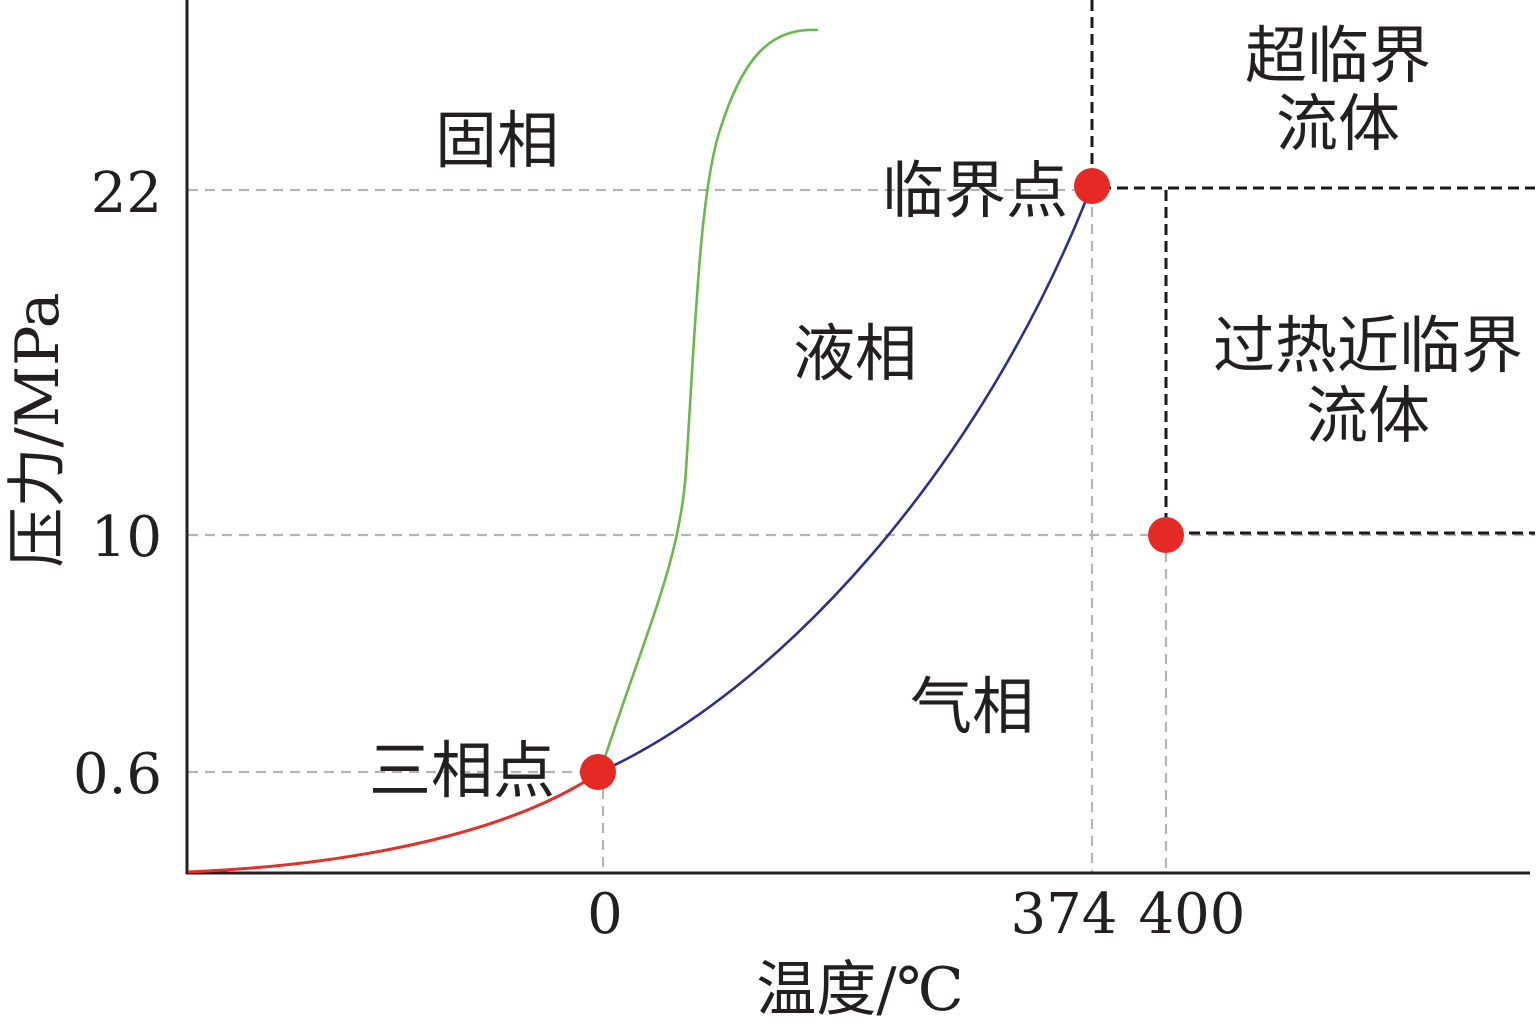  What do you see at coordinates (497, 140) in the screenshot?
I see `solid-phase-label: 固相` at bounding box center [497, 140].